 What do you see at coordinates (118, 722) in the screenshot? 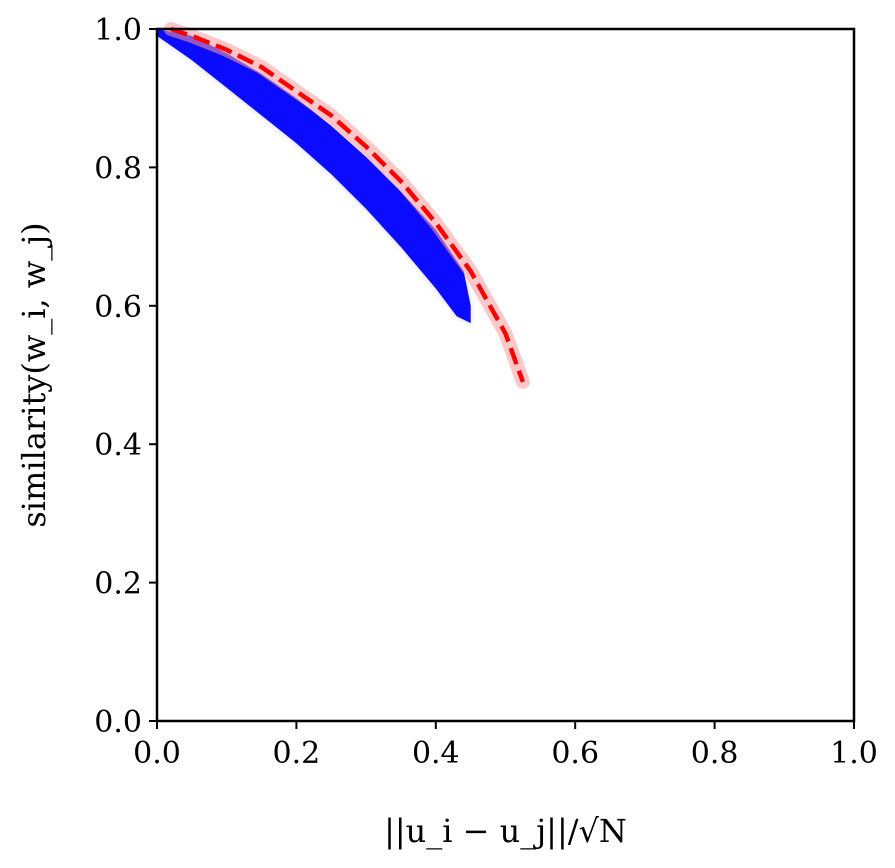
I see `y-tick-label: 0.0` at bounding box center [118, 722].